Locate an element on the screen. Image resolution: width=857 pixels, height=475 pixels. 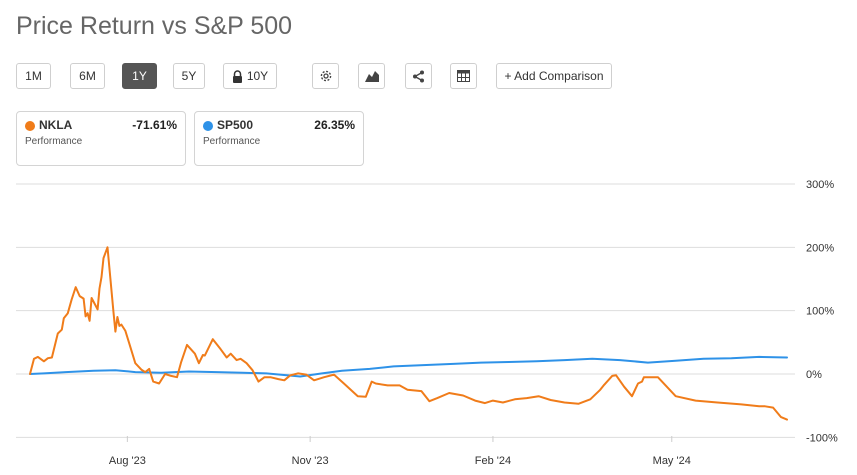
lock-icon is located at coordinates (237, 76).